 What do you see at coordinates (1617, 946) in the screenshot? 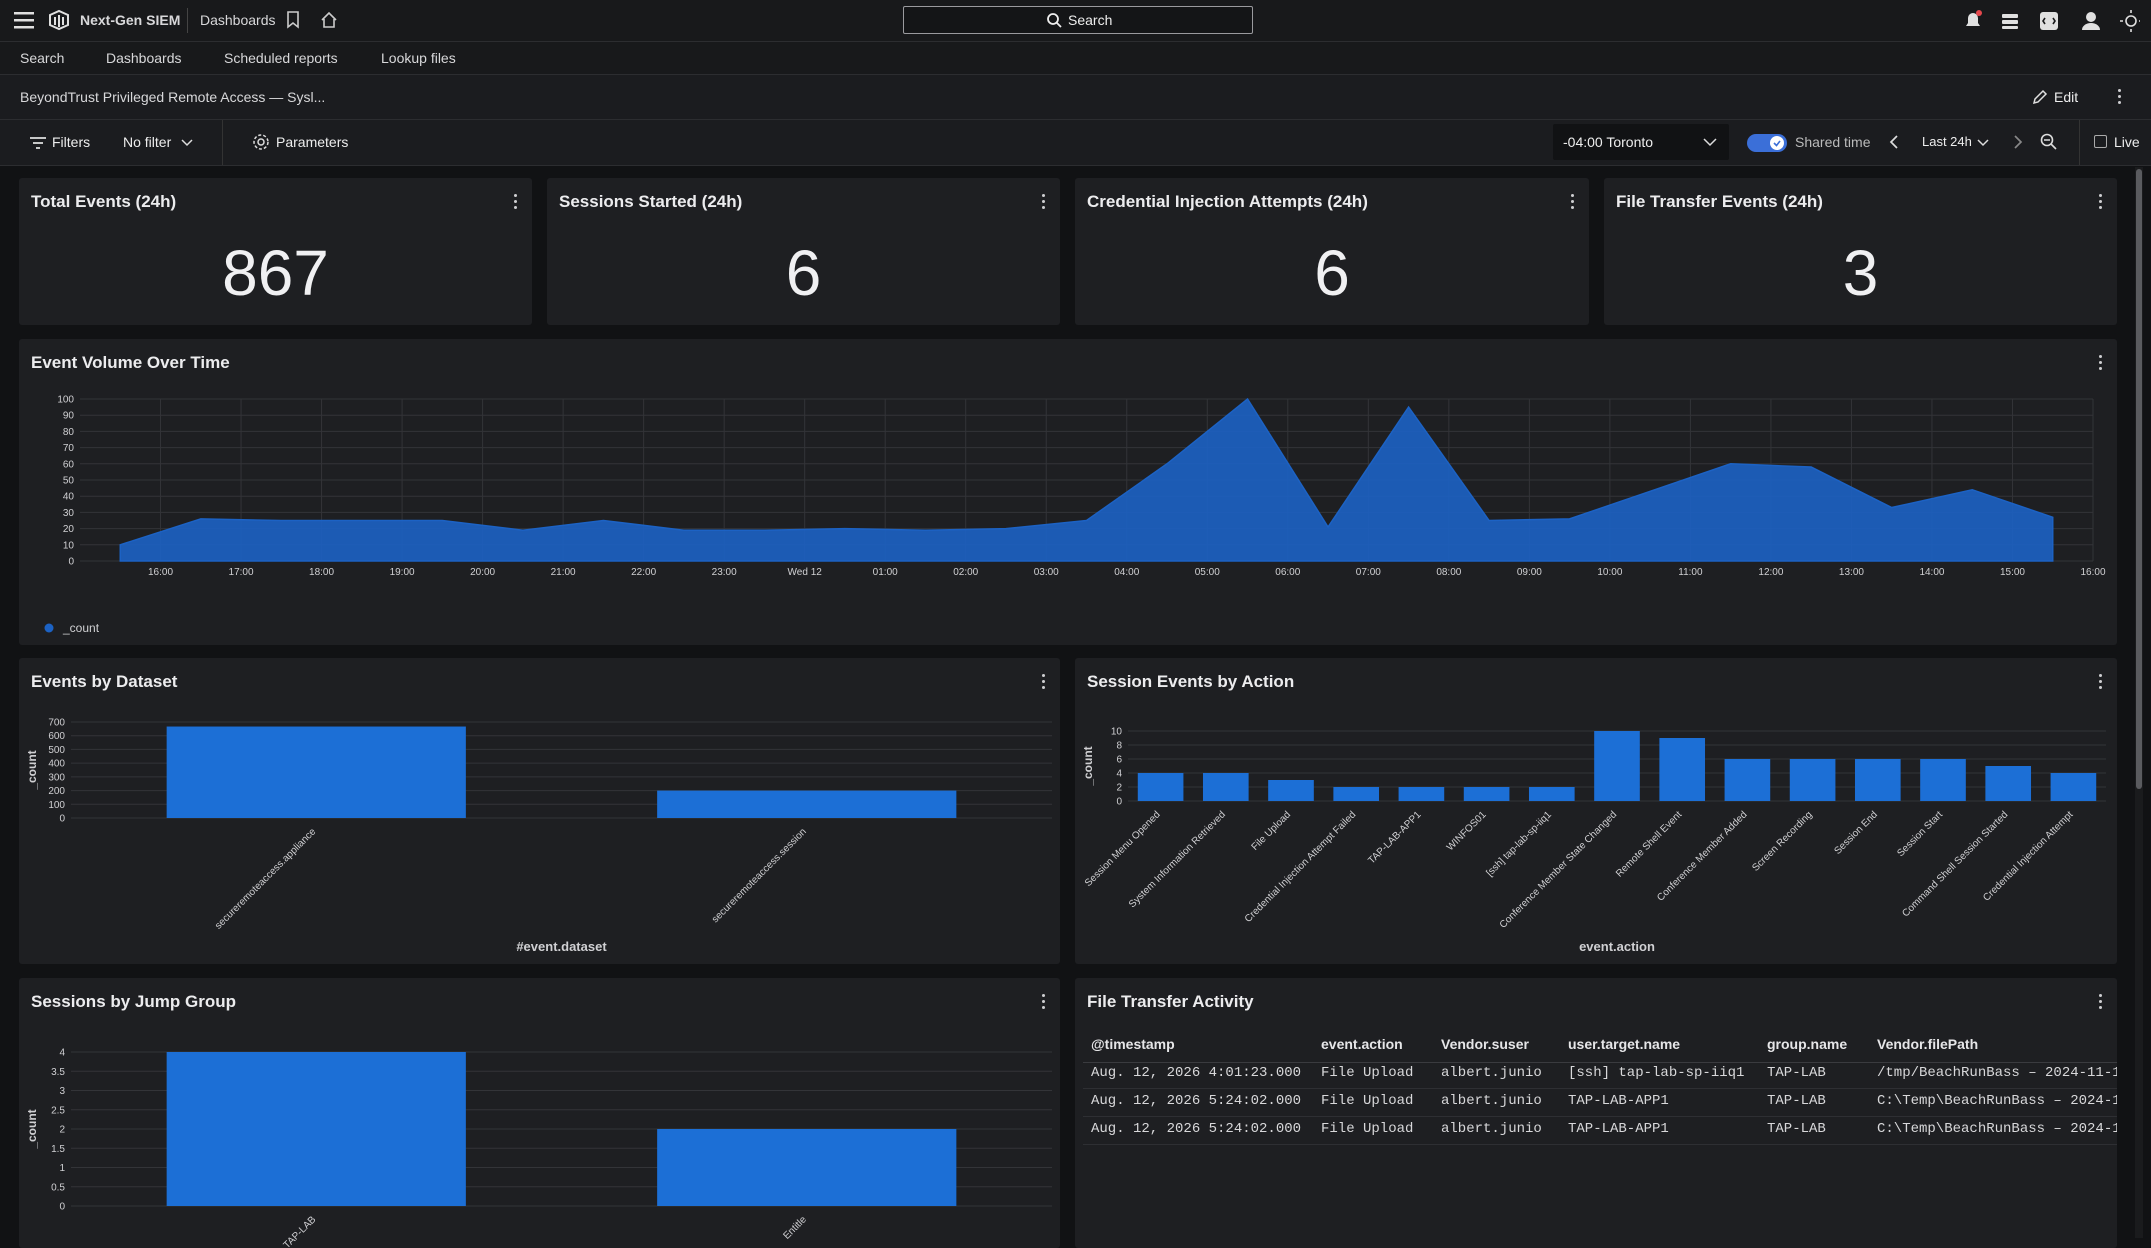
I see `x-axis-label: event.action` at bounding box center [1617, 946].